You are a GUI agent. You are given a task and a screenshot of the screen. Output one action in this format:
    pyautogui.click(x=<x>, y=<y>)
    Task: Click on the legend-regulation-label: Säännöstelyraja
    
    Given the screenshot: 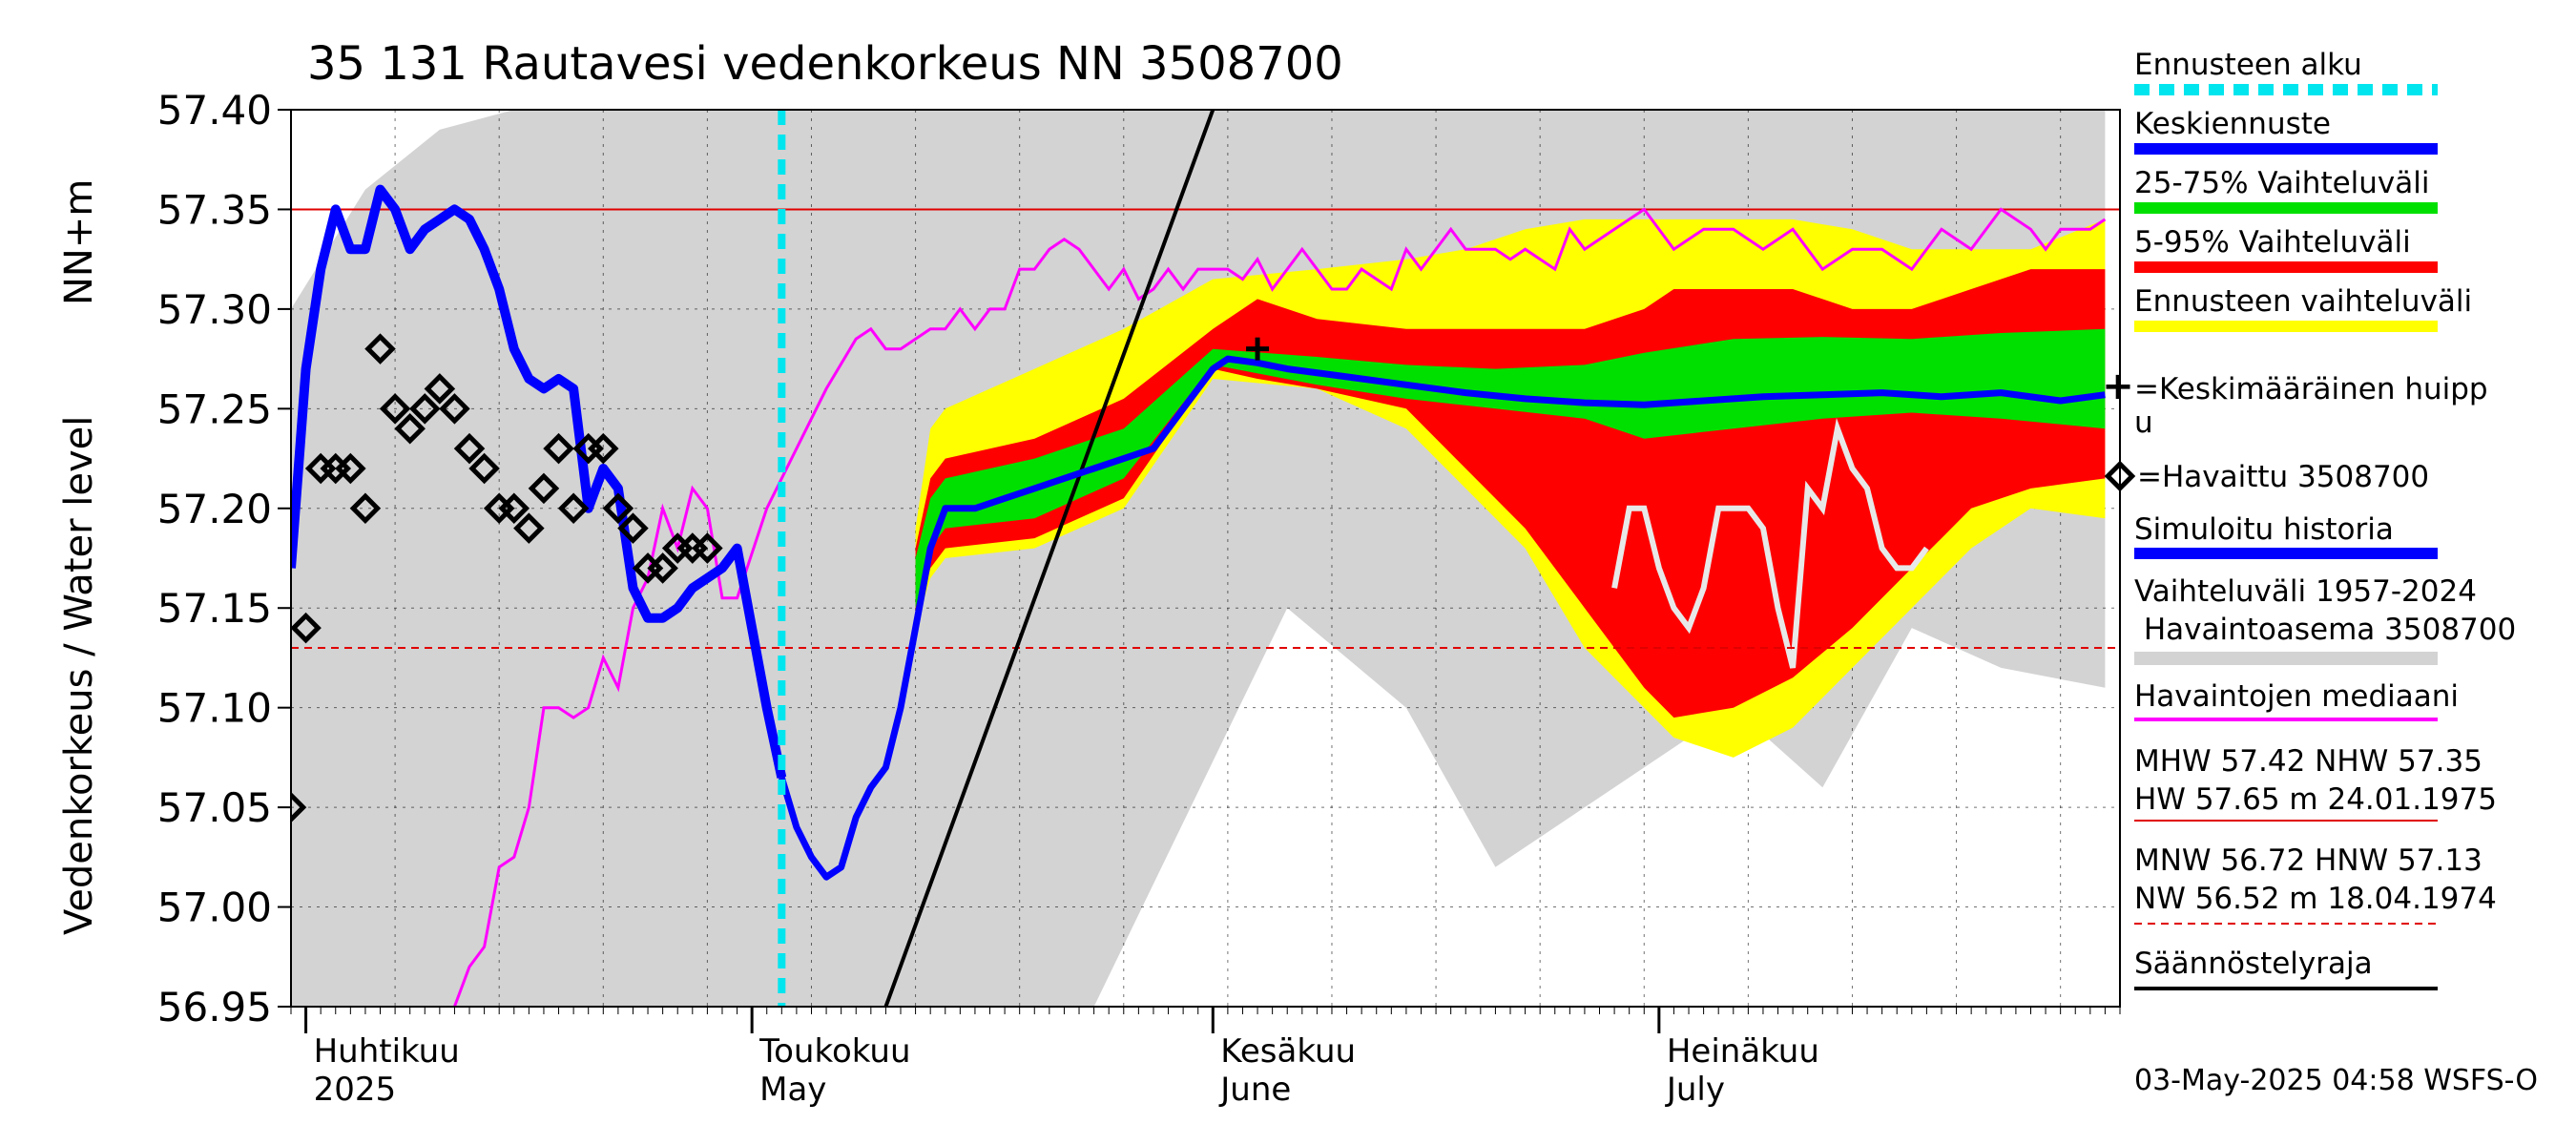 What is the action you would take?
    pyautogui.click(x=2253, y=964)
    